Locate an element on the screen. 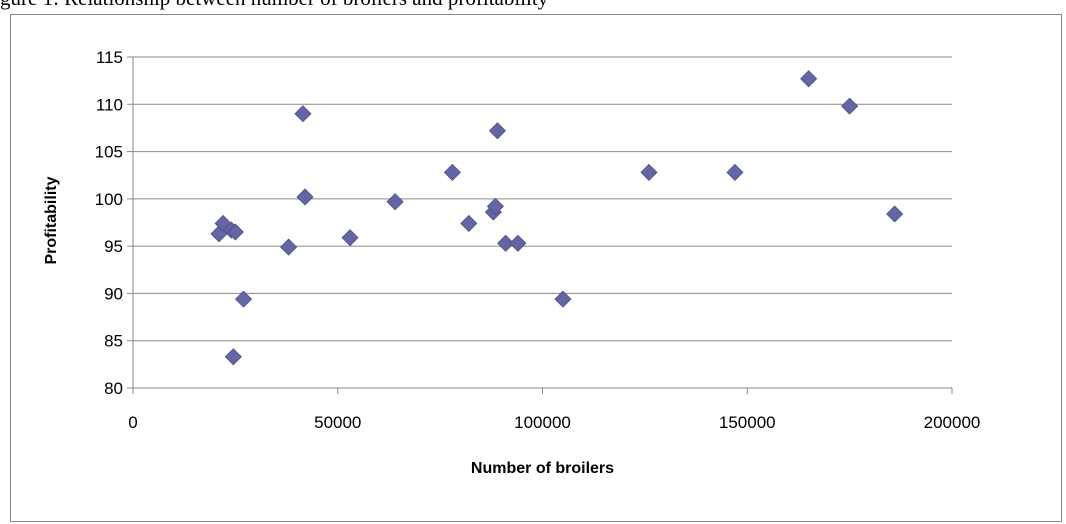  y-tick-label: 105 is located at coordinates (109, 152).